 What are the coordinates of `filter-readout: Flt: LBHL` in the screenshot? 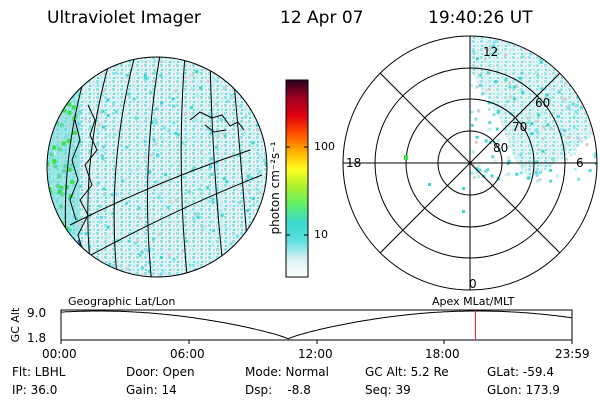 It's located at (39, 372).